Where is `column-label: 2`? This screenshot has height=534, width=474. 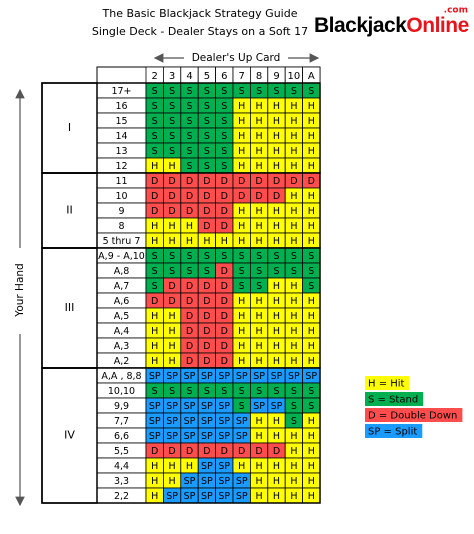
column-label: 2 is located at coordinates (155, 76).